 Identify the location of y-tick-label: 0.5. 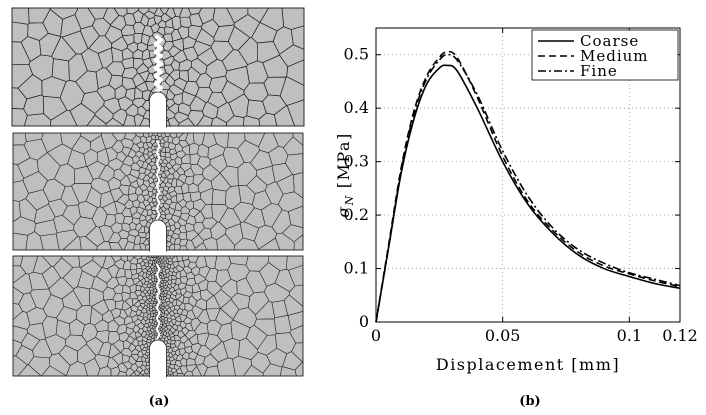
(356, 54).